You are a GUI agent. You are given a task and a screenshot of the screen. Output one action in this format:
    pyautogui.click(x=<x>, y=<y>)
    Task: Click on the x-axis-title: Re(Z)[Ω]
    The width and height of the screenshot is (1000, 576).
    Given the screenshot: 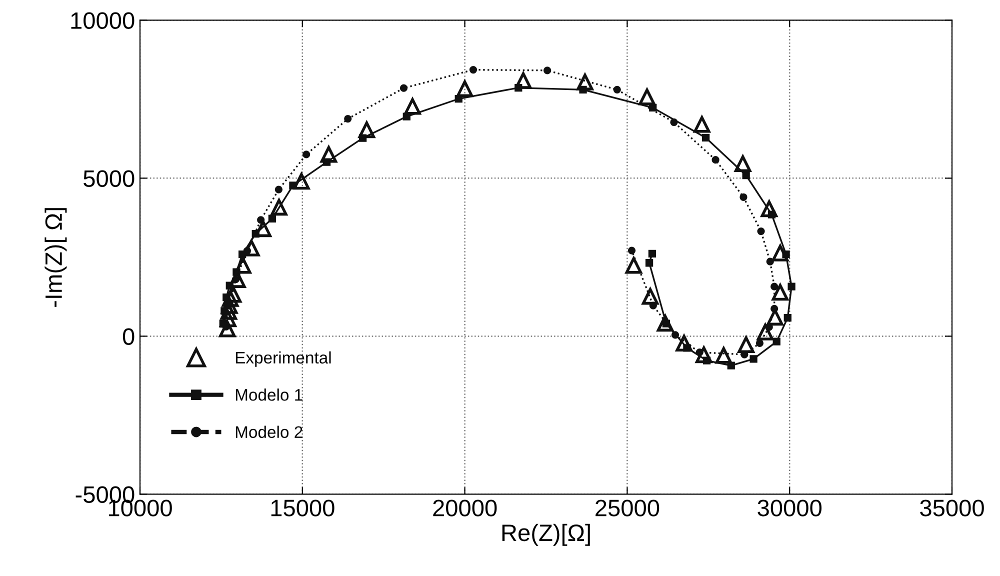 What is the action you would take?
    pyautogui.click(x=546, y=535)
    